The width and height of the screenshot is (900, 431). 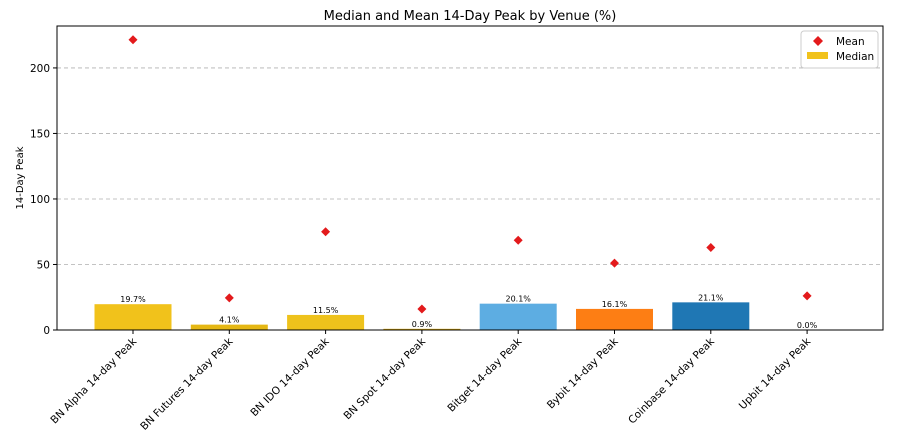 What do you see at coordinates (818, 41) in the screenshot?
I see `legend-mean-marker-icon` at bounding box center [818, 41].